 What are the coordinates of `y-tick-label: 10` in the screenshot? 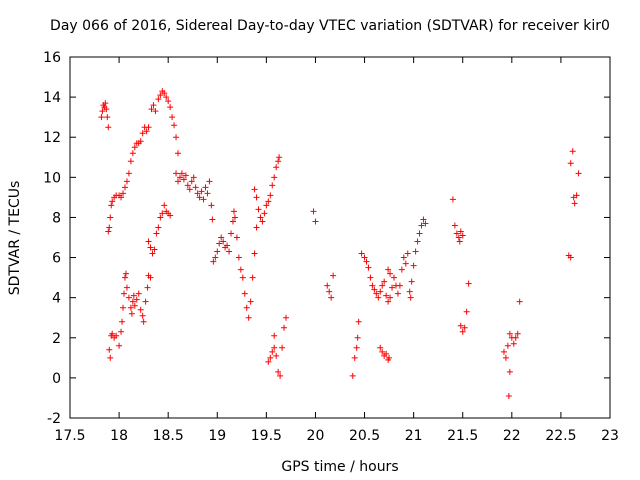 It's located at (52, 178).